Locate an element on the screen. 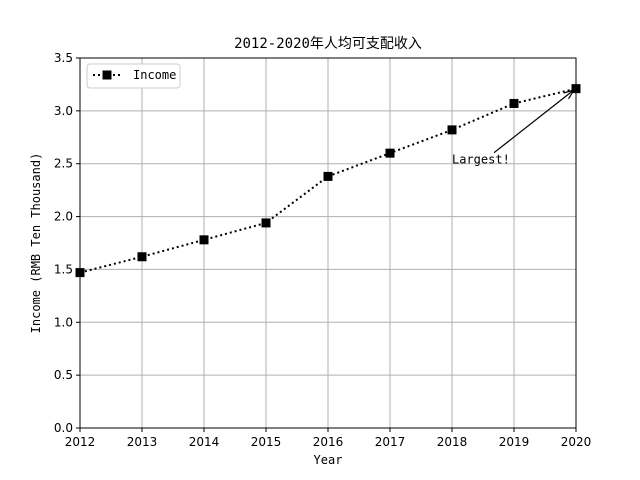 Image resolution: width=640 pixels, height=480 pixels. x-tick-label: 2019 is located at coordinates (514, 442).